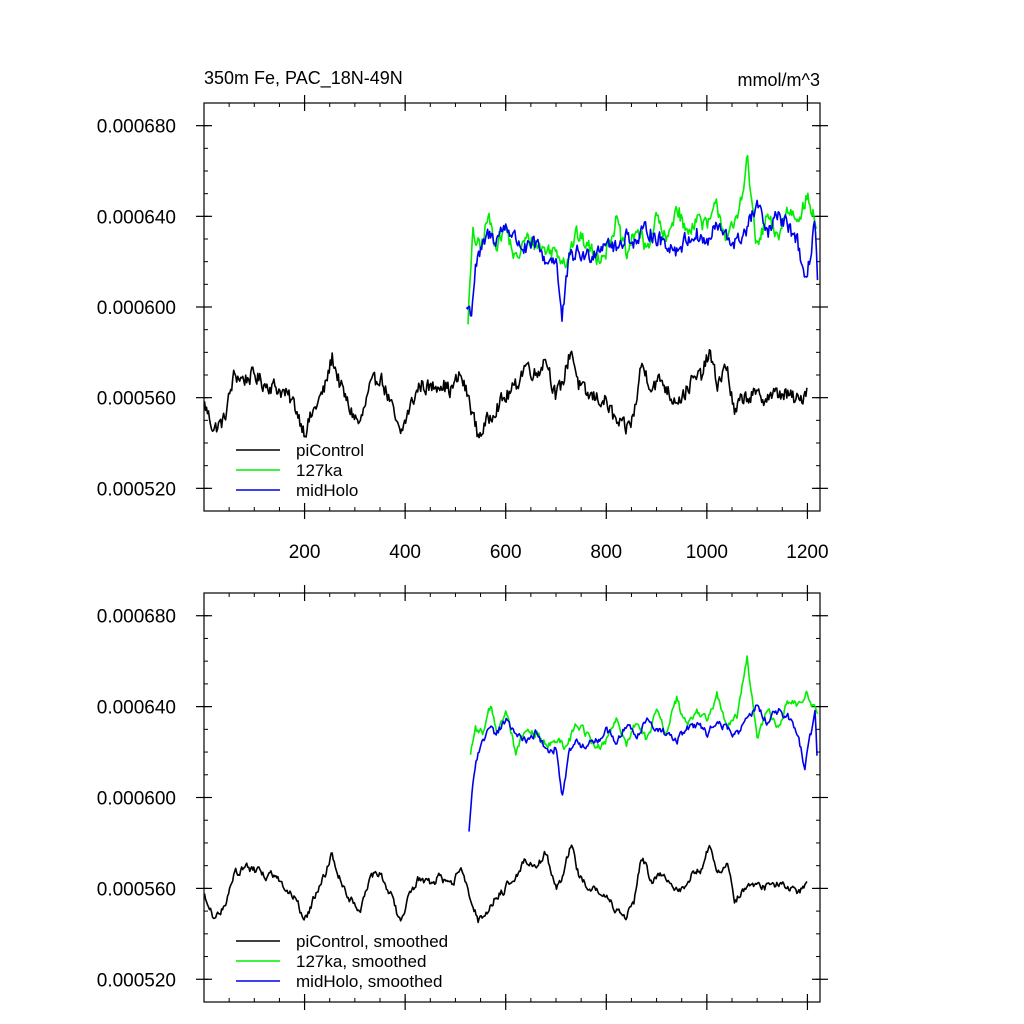 This screenshot has height=1024, width=1024. Describe the element at coordinates (303, 78) in the screenshot. I see `figure-title: 350m Fe, PAC_18N-49N` at that location.